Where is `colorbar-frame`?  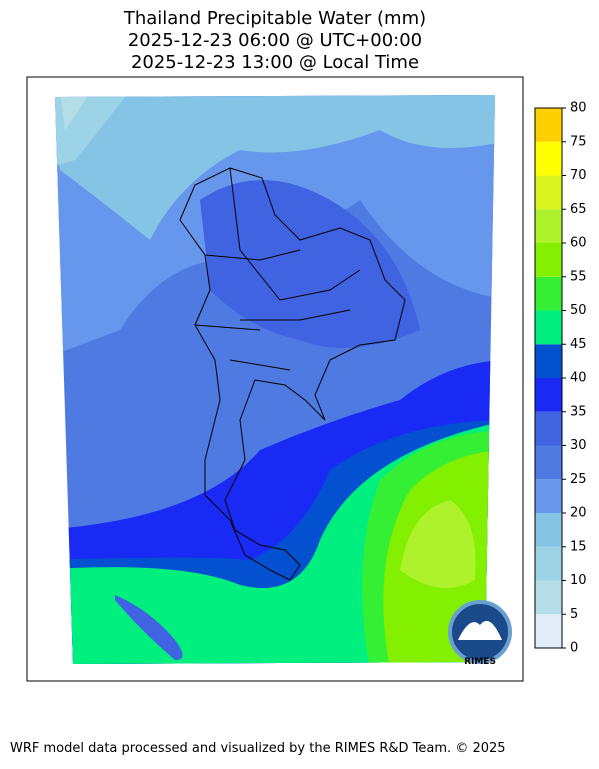
colorbar-frame is located at coordinates (548, 378).